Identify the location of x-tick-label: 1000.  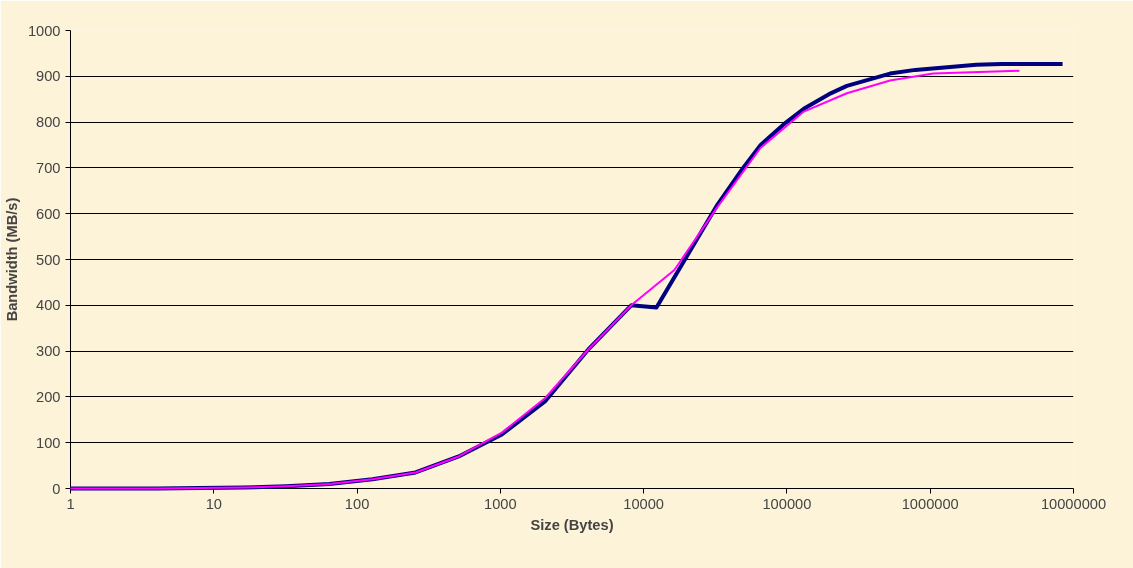
(500, 503).